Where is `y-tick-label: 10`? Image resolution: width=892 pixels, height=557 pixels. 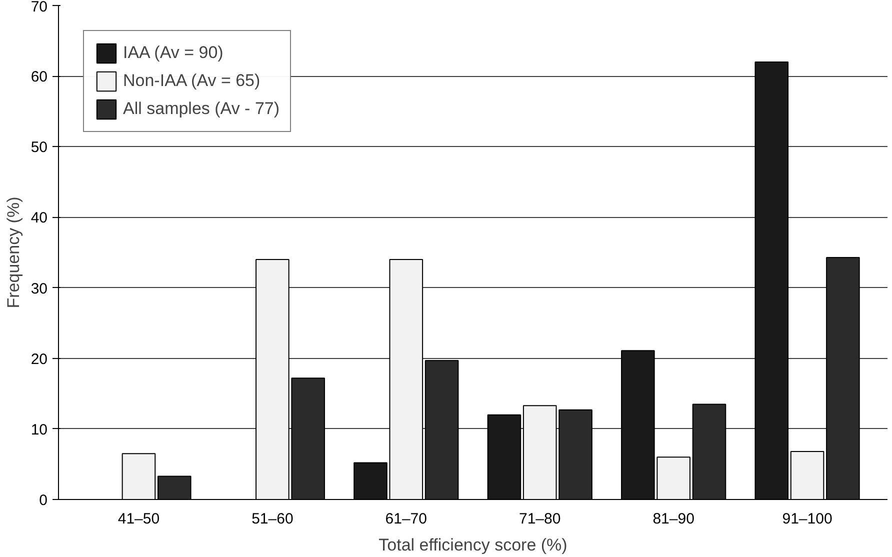
y-tick-label: 10 is located at coordinates (39, 429).